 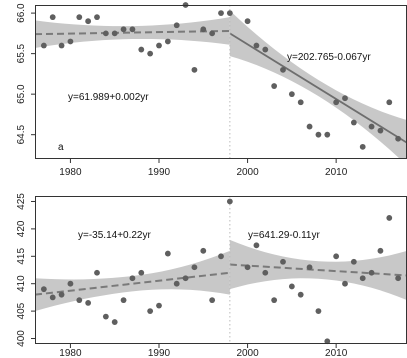 I want to click on bottom-y-tick-label: 400, so click(x=21, y=338).